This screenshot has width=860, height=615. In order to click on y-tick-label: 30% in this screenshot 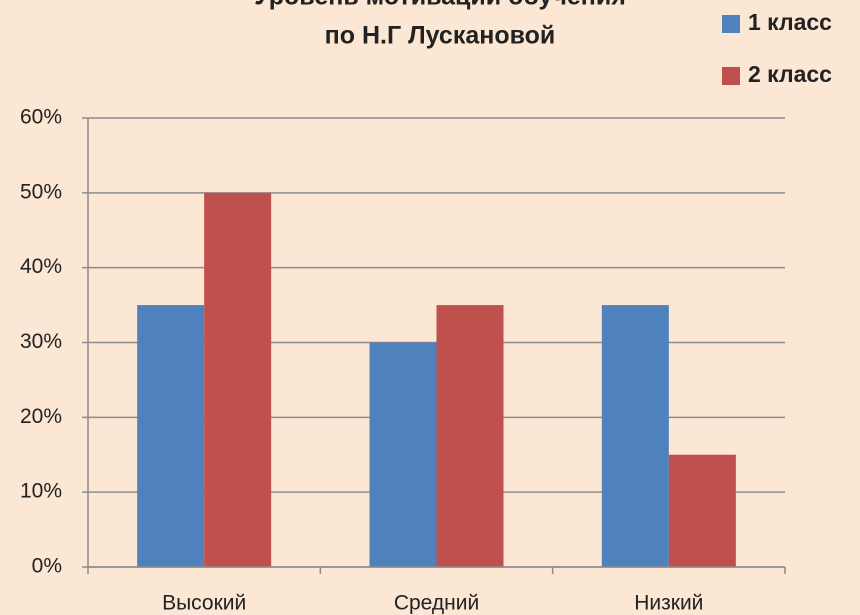, I will do `click(41, 341)`.